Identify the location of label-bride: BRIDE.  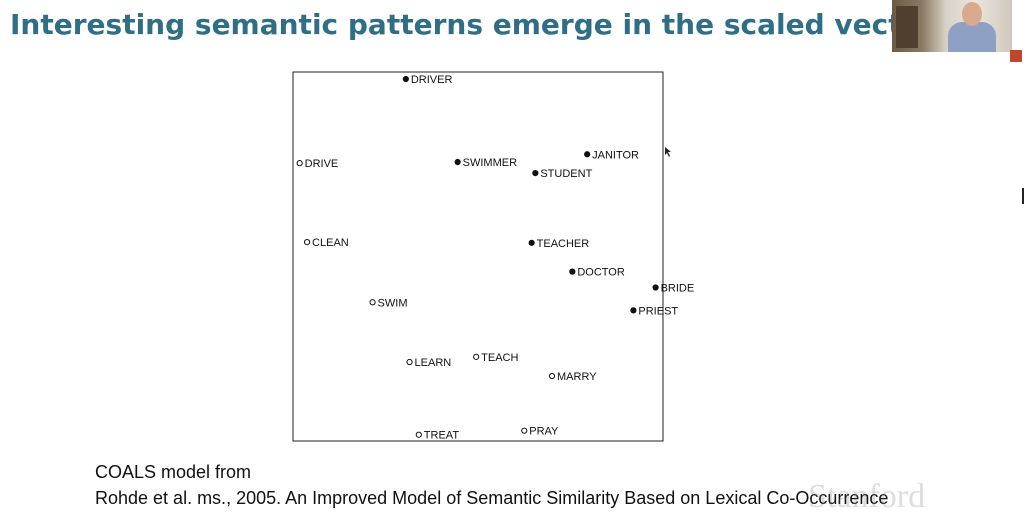
(678, 288).